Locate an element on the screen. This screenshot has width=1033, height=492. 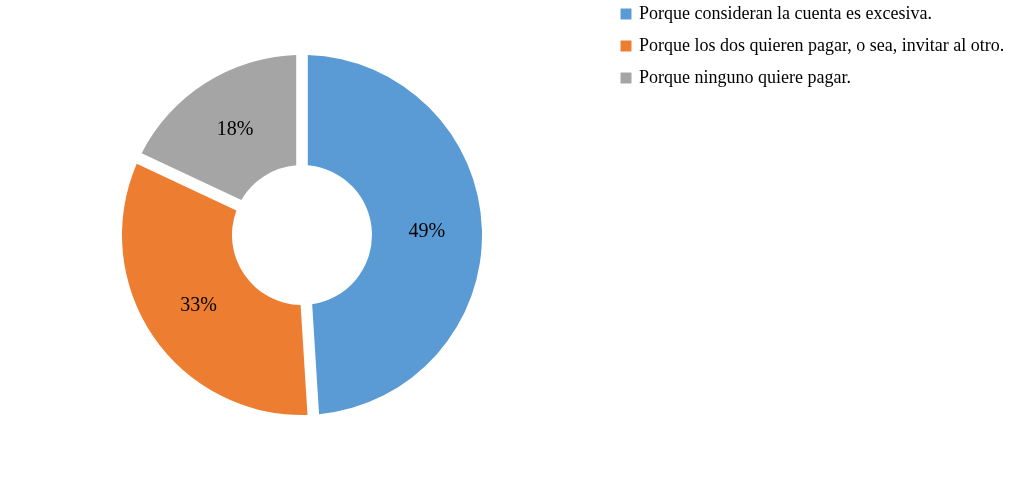
legend-label: Porque consideran la cuenta es excesiva. is located at coordinates (785, 13).